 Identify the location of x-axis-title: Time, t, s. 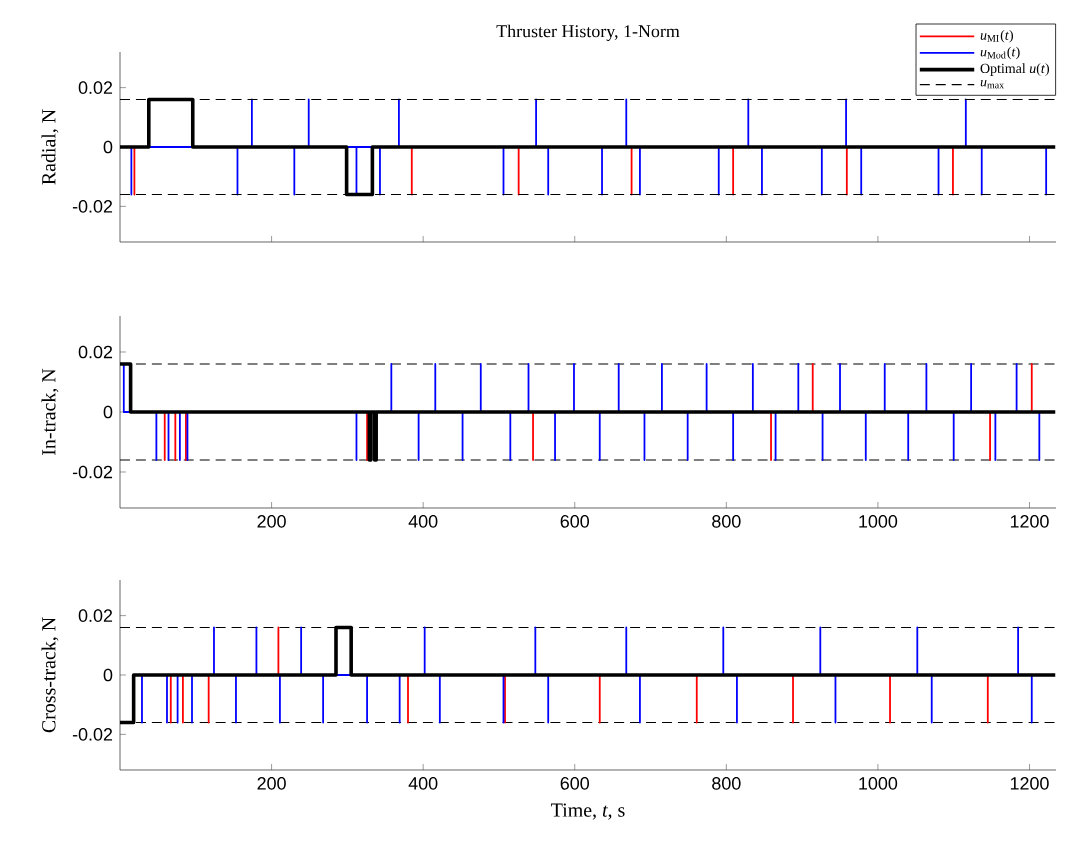
(588, 811).